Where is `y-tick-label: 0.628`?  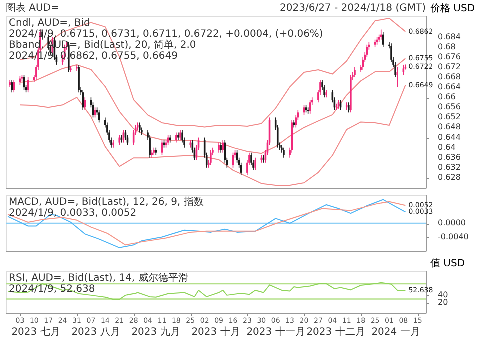
y-tick-label: 0.628 is located at coordinates (449, 177).